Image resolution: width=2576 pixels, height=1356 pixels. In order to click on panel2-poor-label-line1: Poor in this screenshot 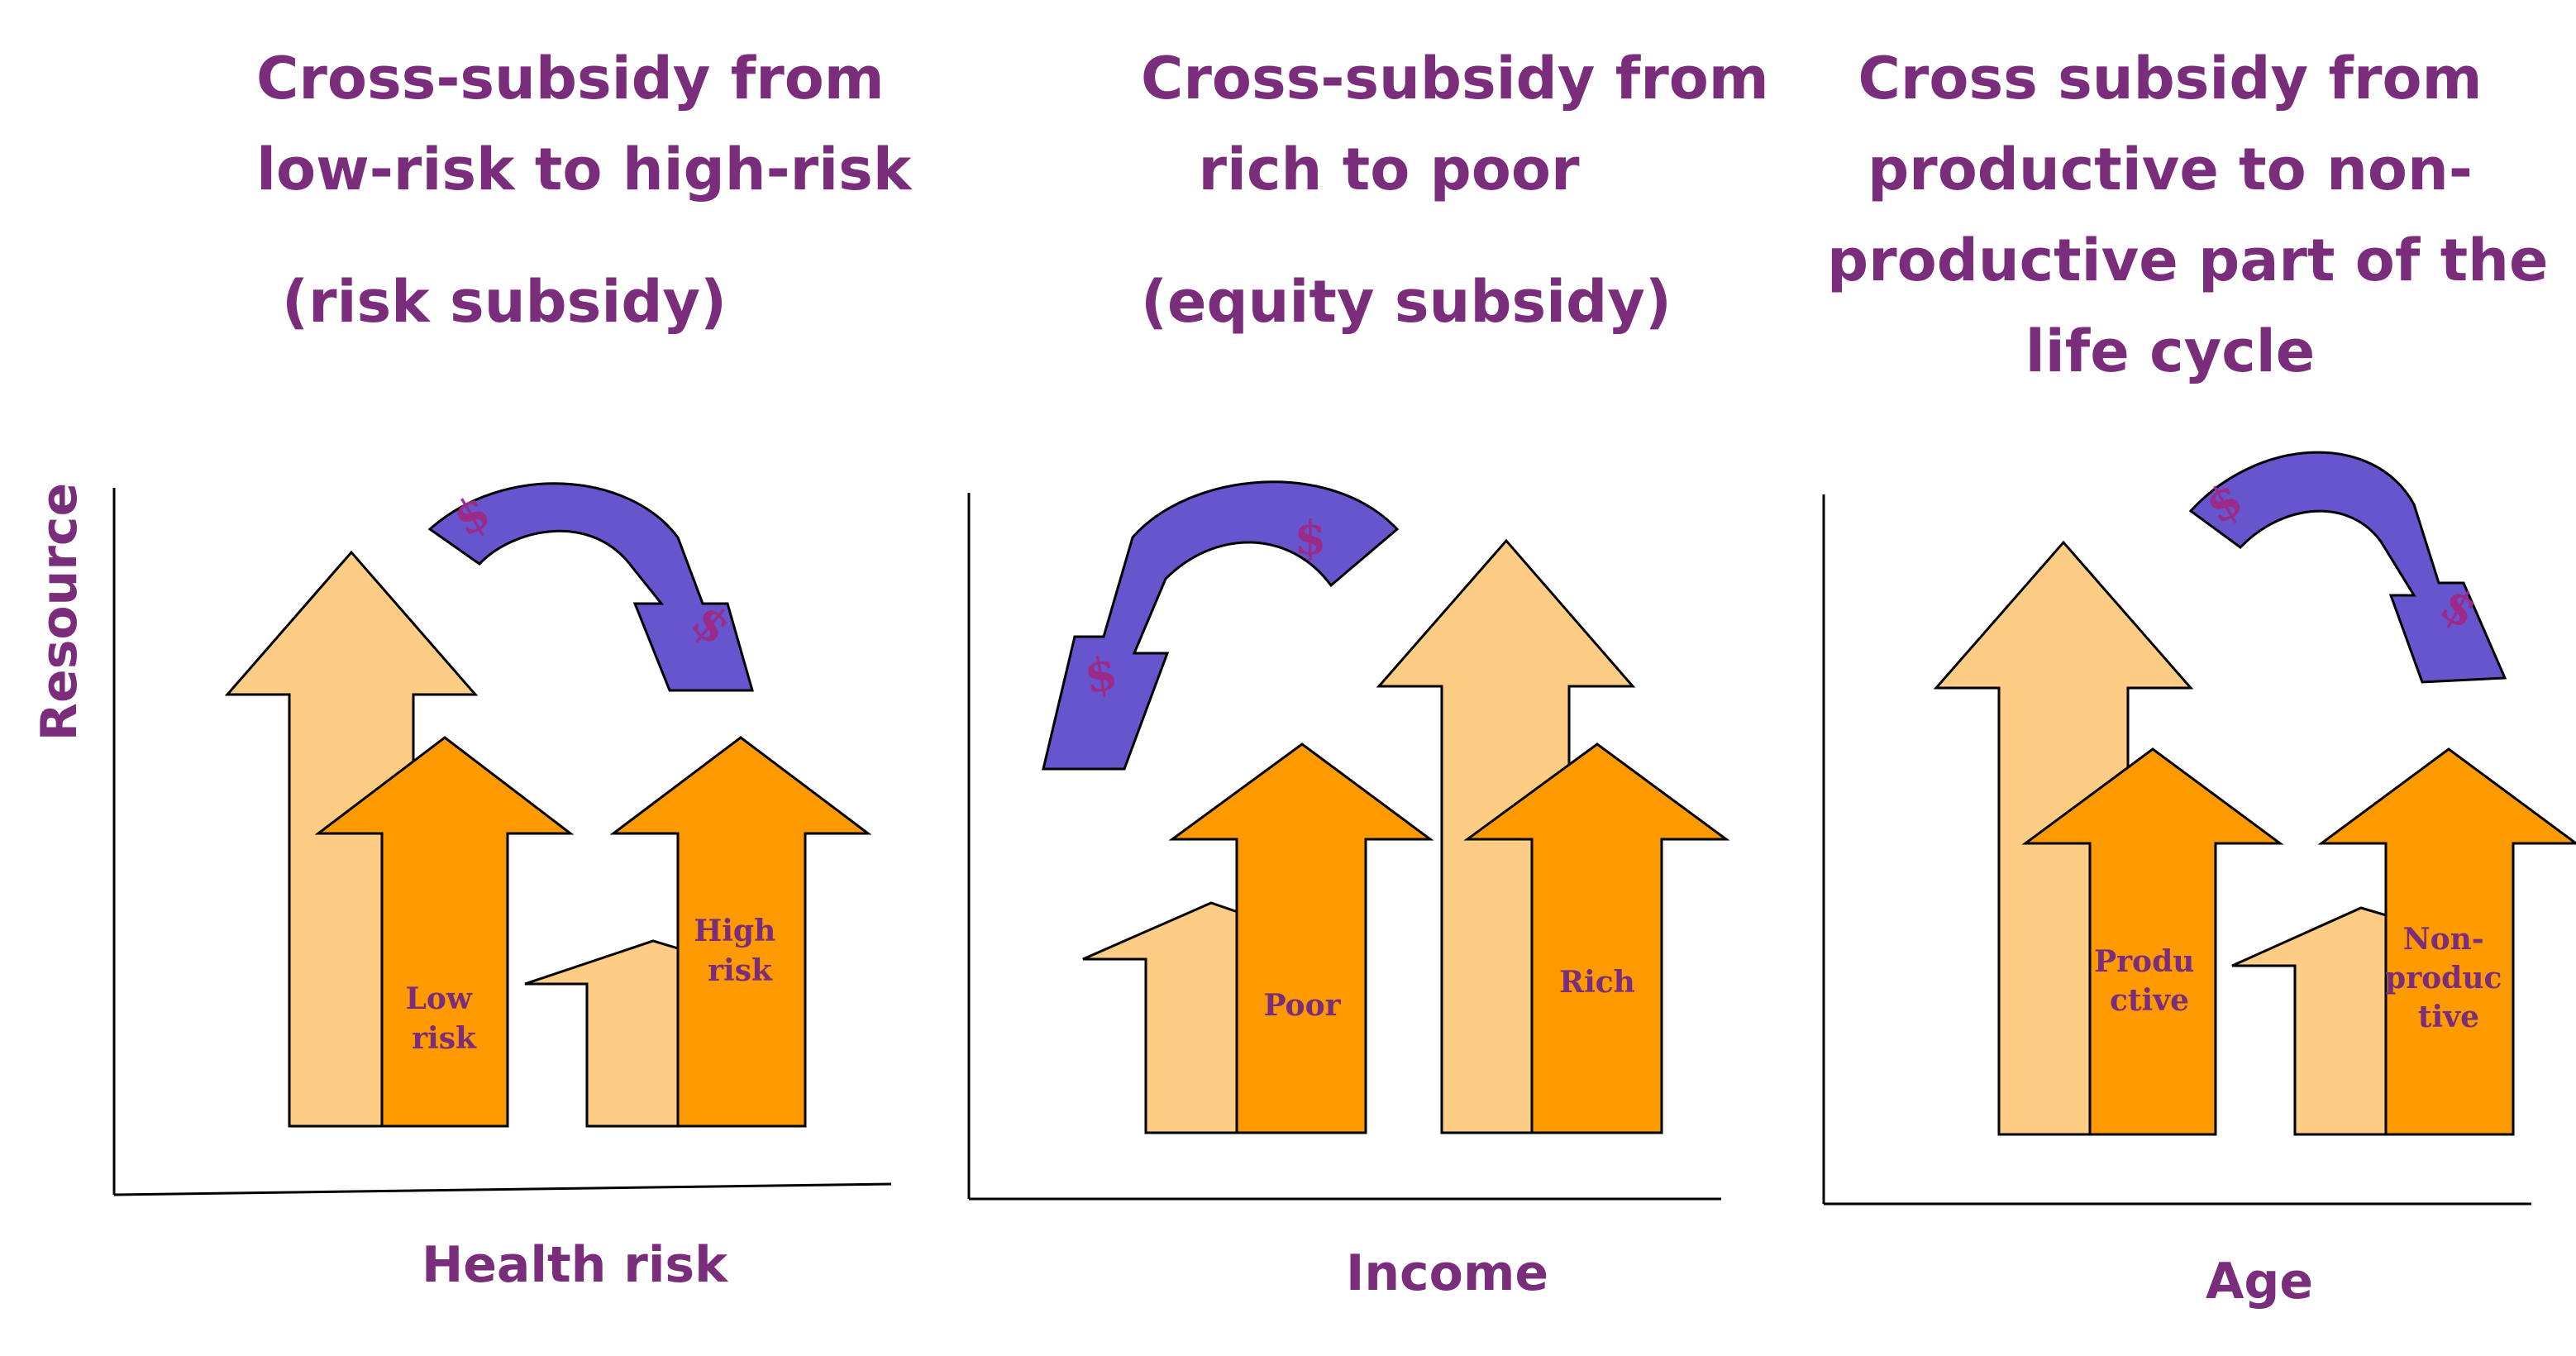, I will do `click(1302, 1005)`.